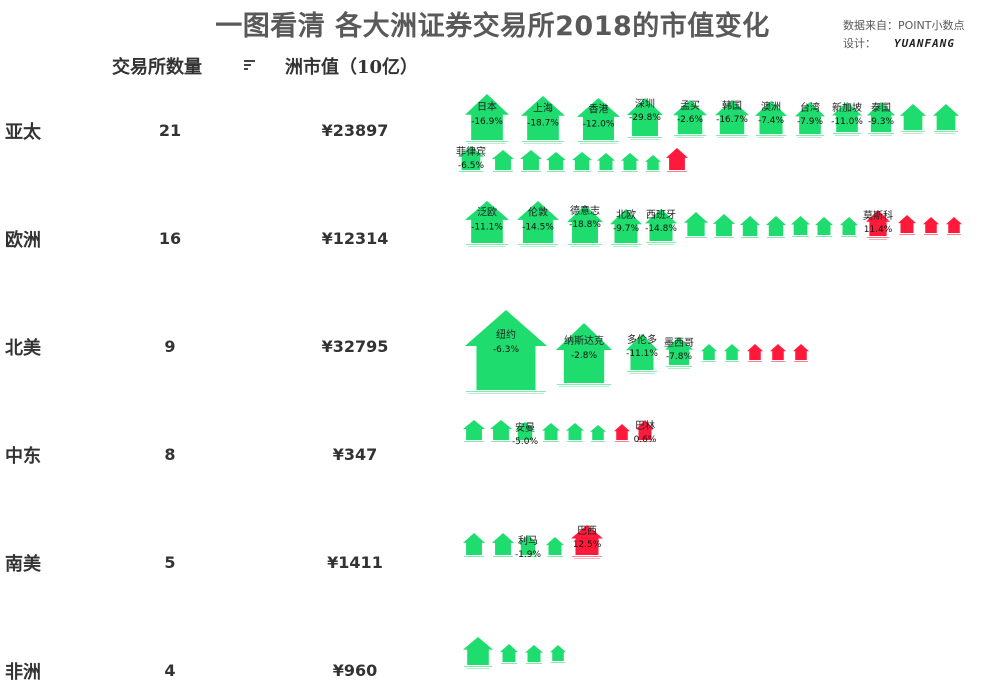 The height and width of the screenshot is (688, 985). I want to click on exchange-name-label: 上海, so click(543, 107).